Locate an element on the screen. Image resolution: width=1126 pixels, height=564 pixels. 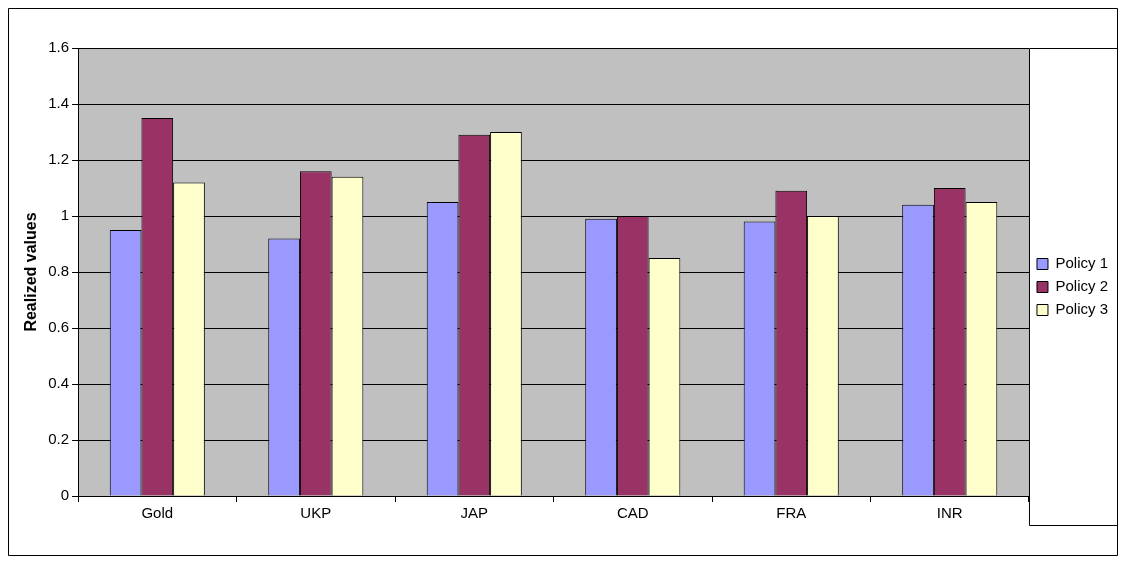
y-tick-label: 0.6 is located at coordinates (59, 327).